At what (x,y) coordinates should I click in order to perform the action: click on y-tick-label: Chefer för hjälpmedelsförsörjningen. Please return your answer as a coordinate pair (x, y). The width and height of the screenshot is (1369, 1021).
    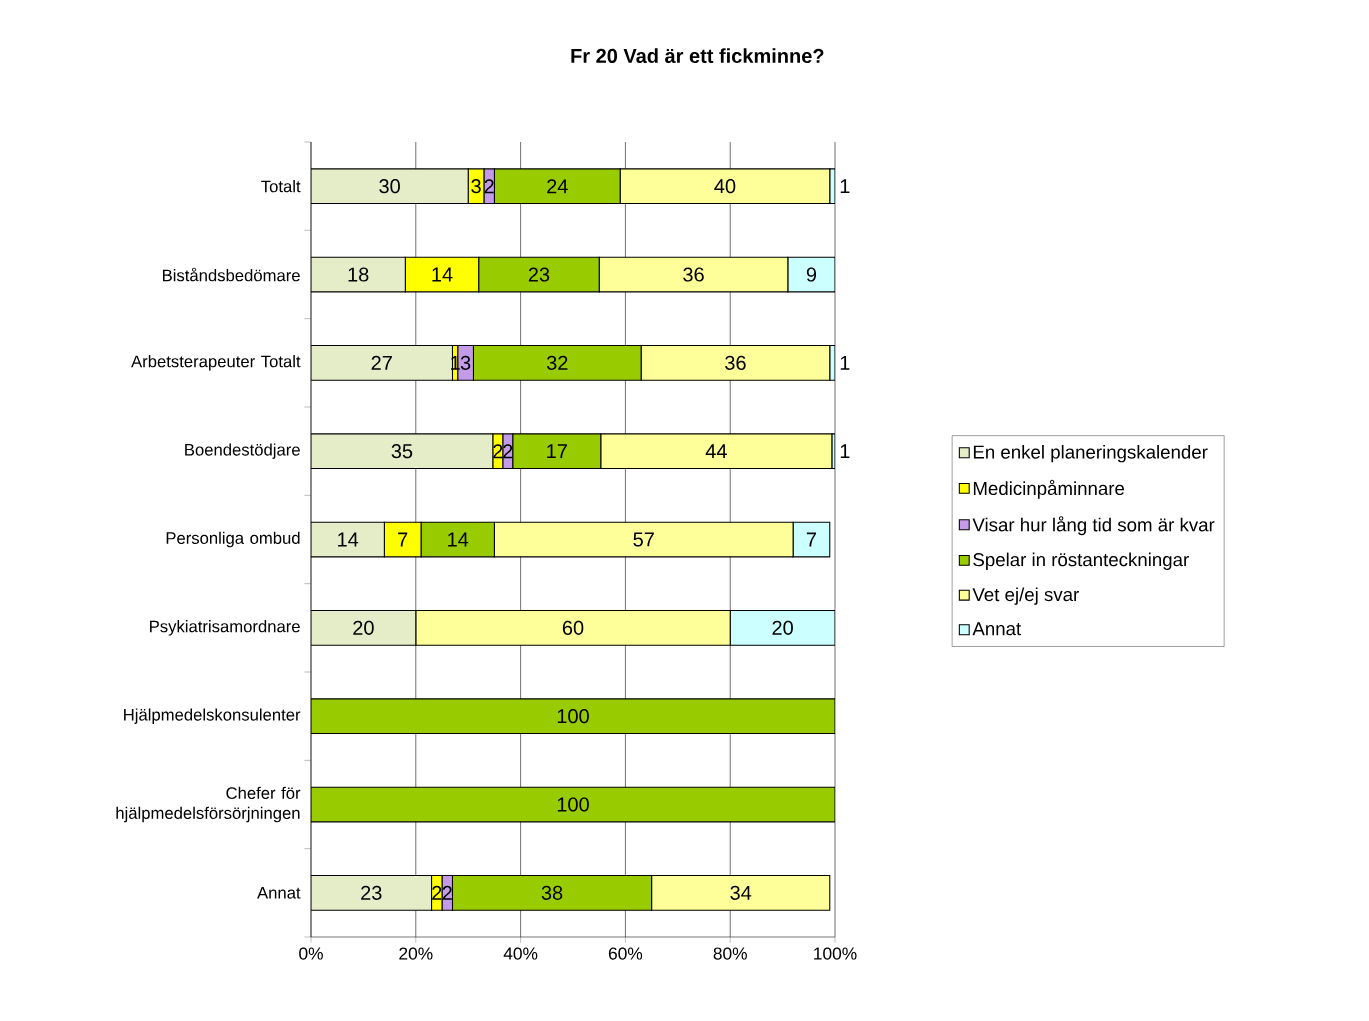
    Looking at the image, I should click on (208, 804).